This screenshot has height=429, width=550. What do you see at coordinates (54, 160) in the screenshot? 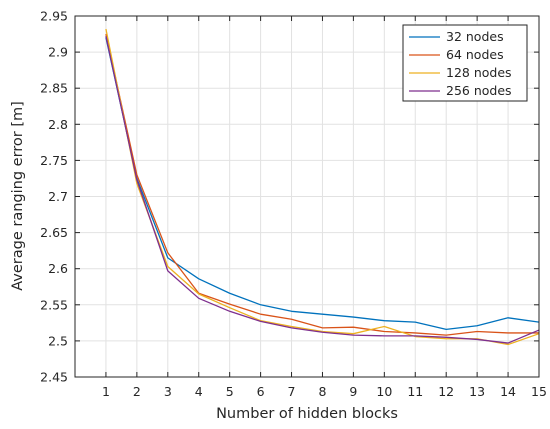
I see `y-tick-label-2-75: 2.75` at bounding box center [54, 160].